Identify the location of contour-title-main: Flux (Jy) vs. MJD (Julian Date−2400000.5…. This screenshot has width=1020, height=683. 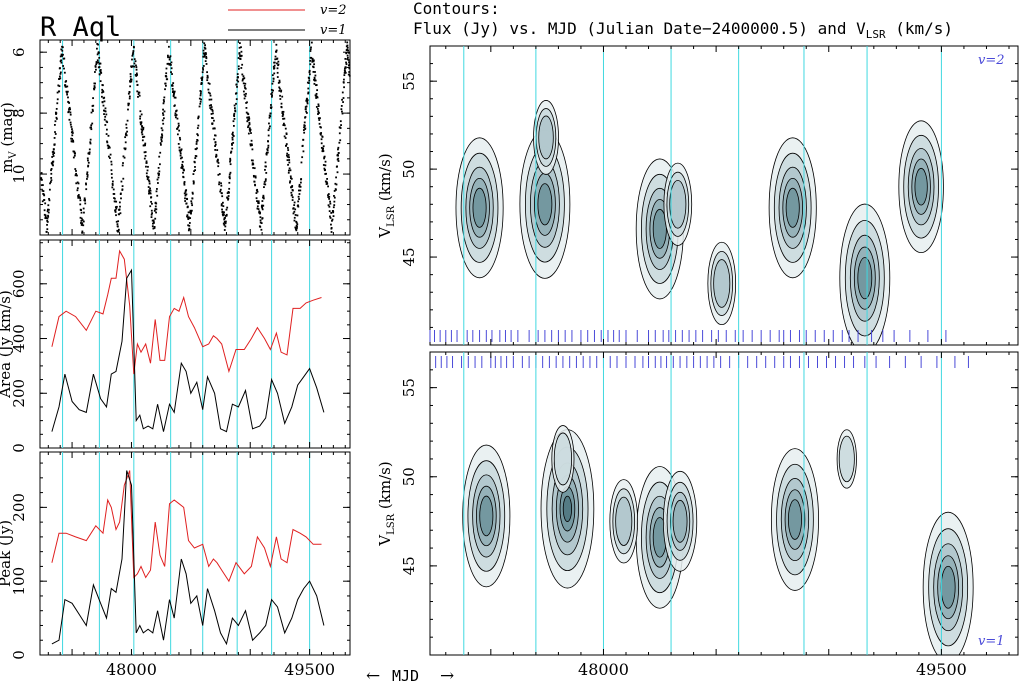
(639, 28).